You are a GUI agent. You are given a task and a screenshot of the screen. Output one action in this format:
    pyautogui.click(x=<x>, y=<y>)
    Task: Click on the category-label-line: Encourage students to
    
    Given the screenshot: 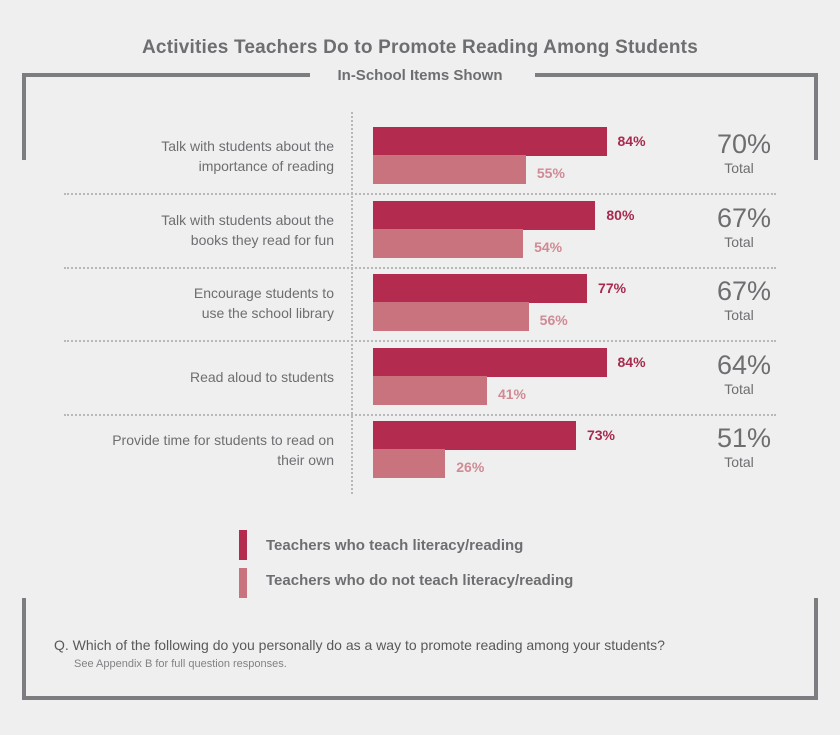 What is the action you would take?
    pyautogui.click(x=263, y=293)
    